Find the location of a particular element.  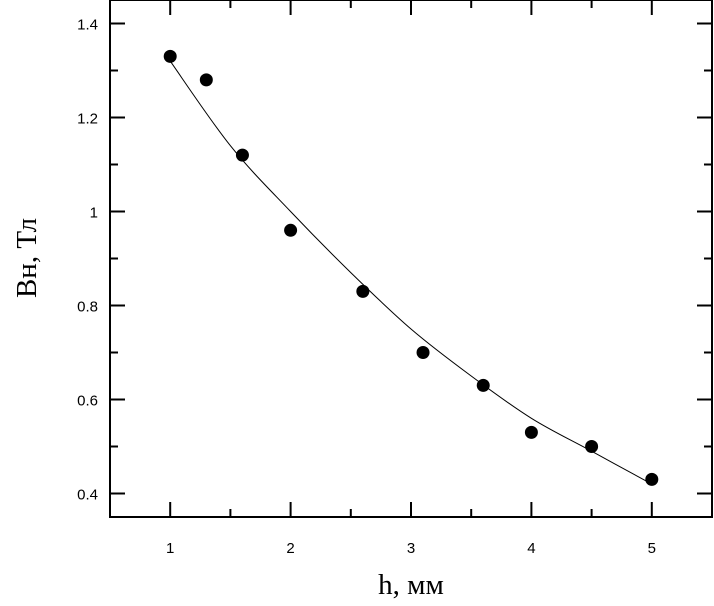

y-tick-label: 1 is located at coordinates (94, 213).